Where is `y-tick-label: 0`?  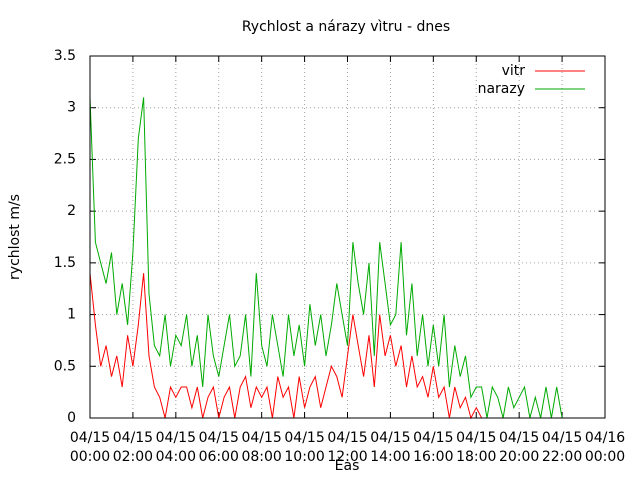 y-tick-label: 0 is located at coordinates (71, 418).